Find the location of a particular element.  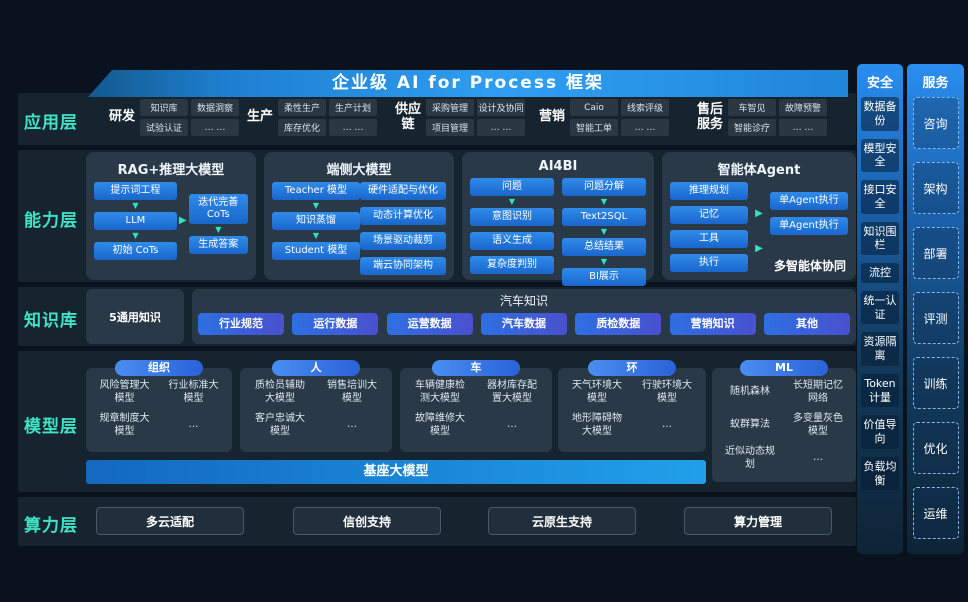

app-item: 车智见 is located at coordinates (752, 107).